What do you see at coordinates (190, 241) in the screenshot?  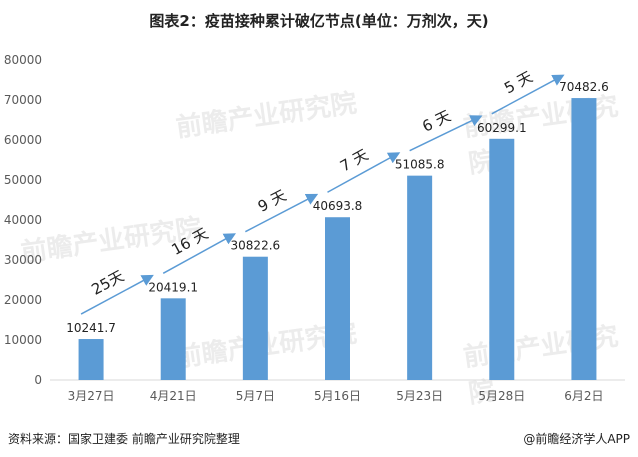 I see `interval-label: 16 天` at bounding box center [190, 241].